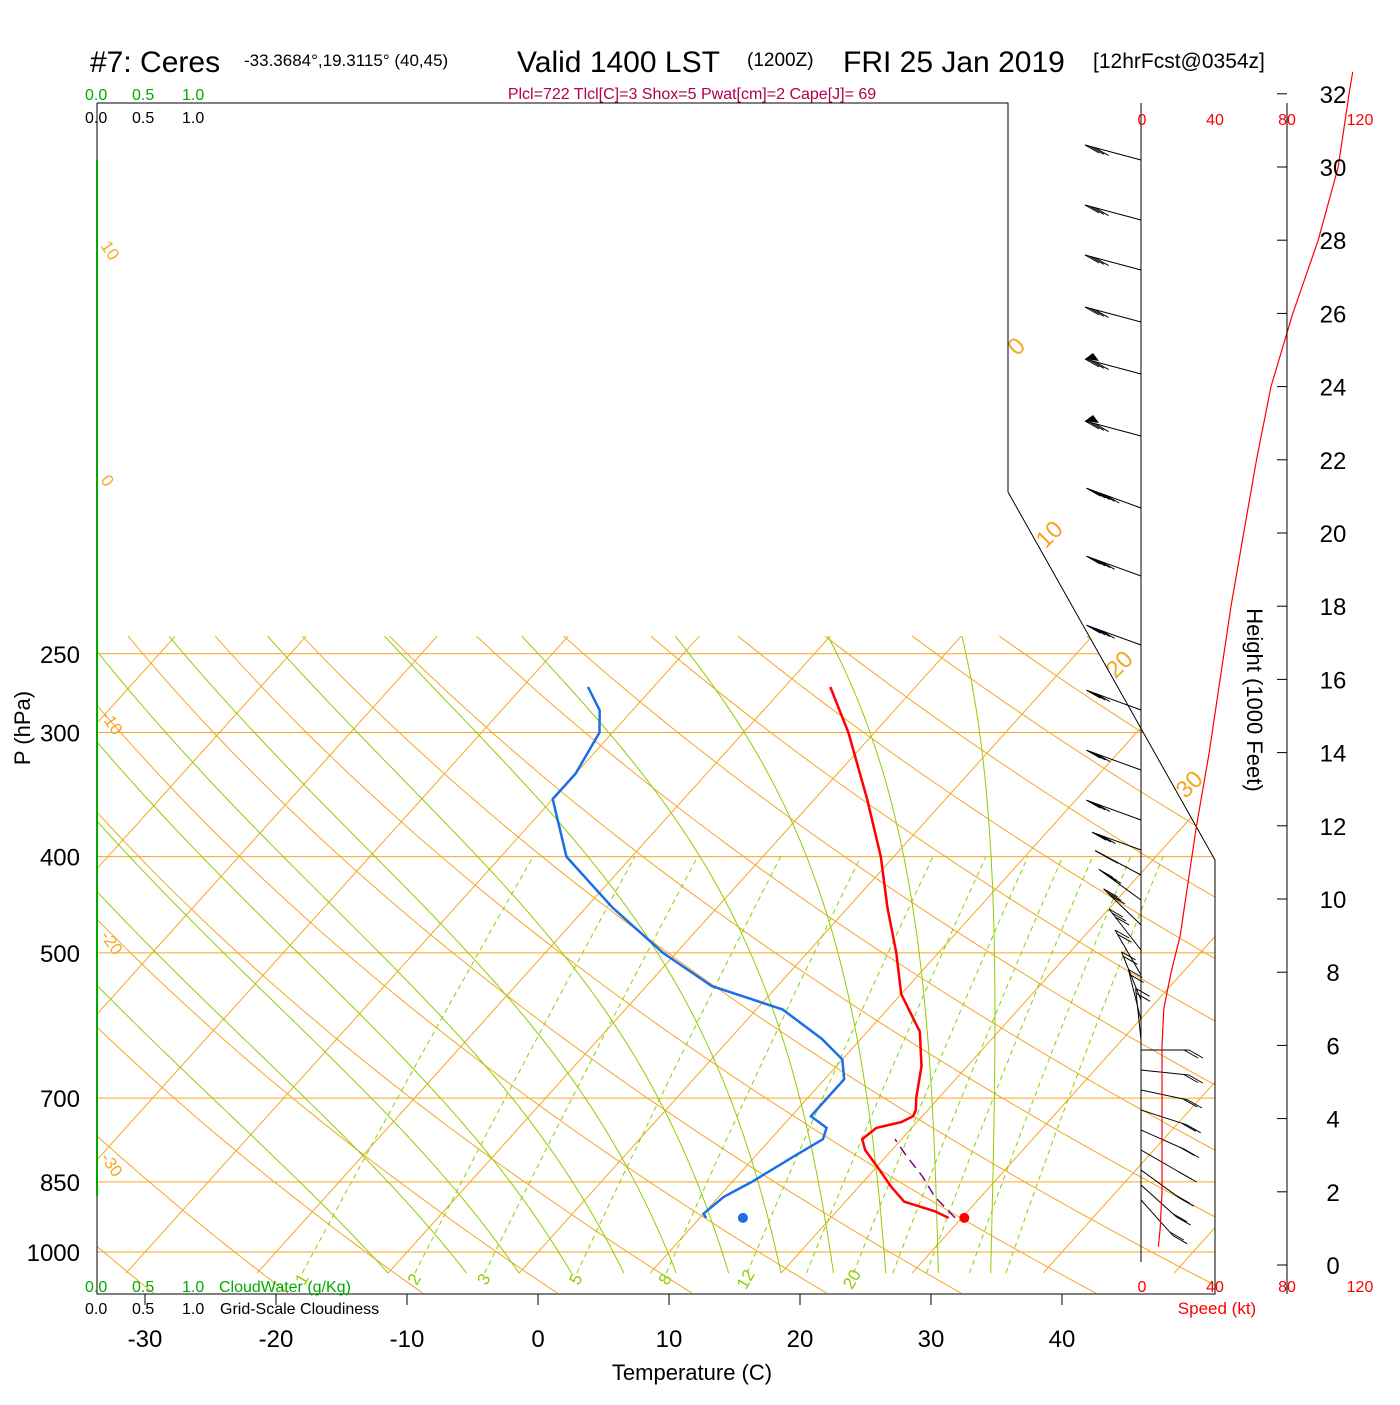  Describe the element at coordinates (1360, 120) in the screenshot. I see `speed-tick-top-3: 120` at that location.